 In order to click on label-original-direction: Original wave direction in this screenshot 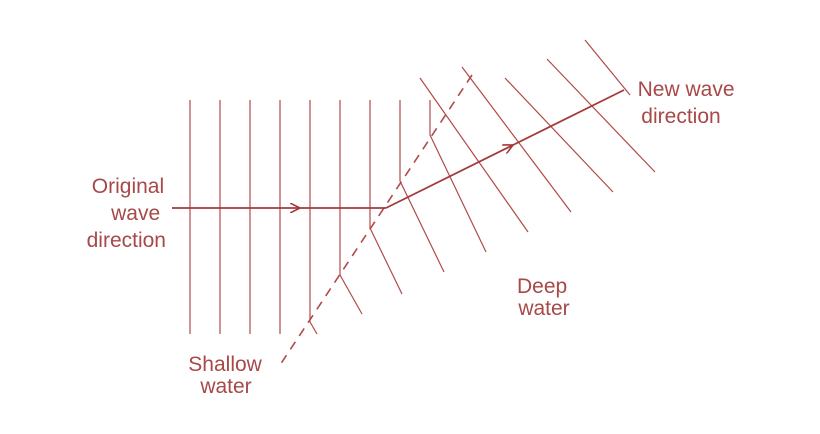, I will do `click(128, 213)`.